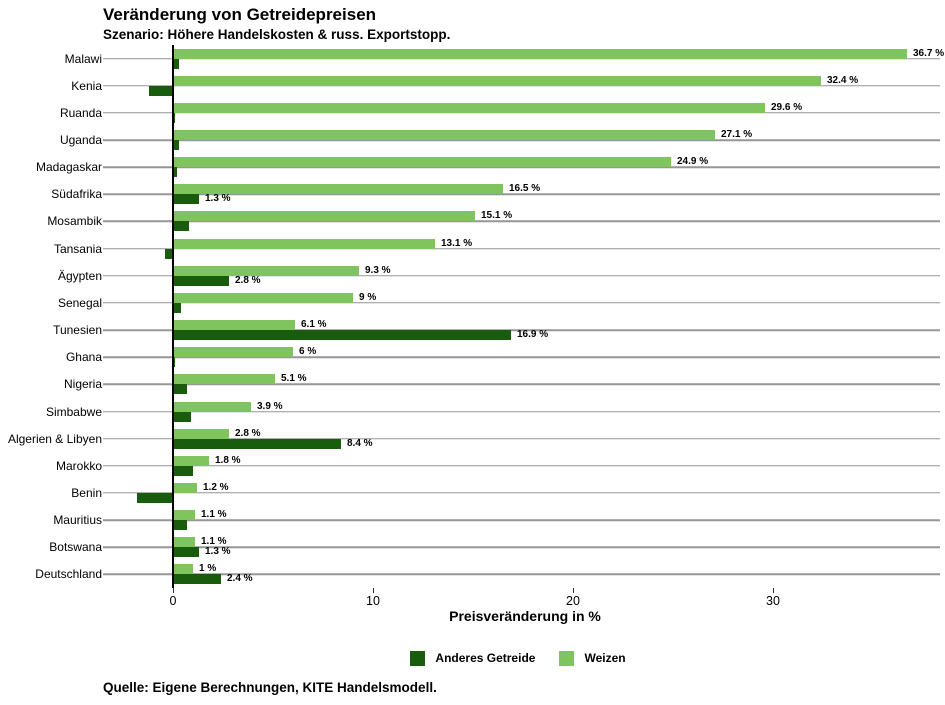  What do you see at coordinates (77, 248) in the screenshot?
I see `category-label: Tansania` at bounding box center [77, 248].